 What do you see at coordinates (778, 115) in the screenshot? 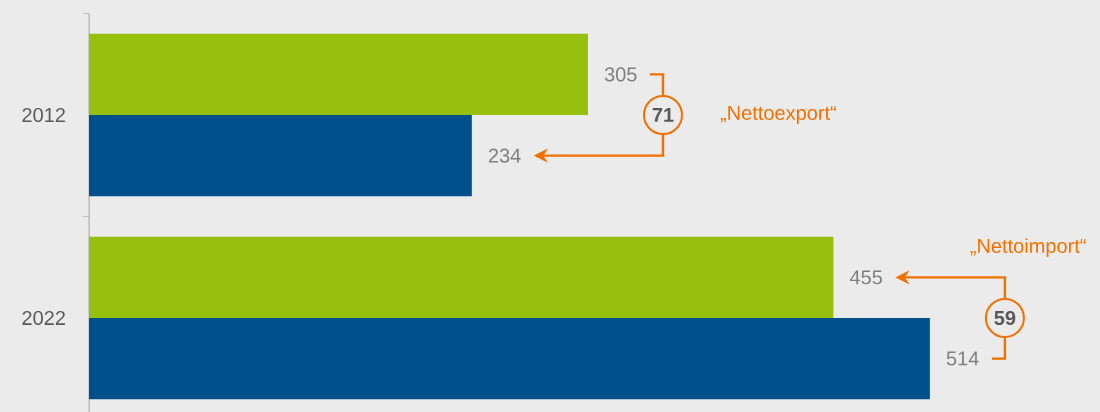
I see `annotation: „Nettoexport“` at bounding box center [778, 115].